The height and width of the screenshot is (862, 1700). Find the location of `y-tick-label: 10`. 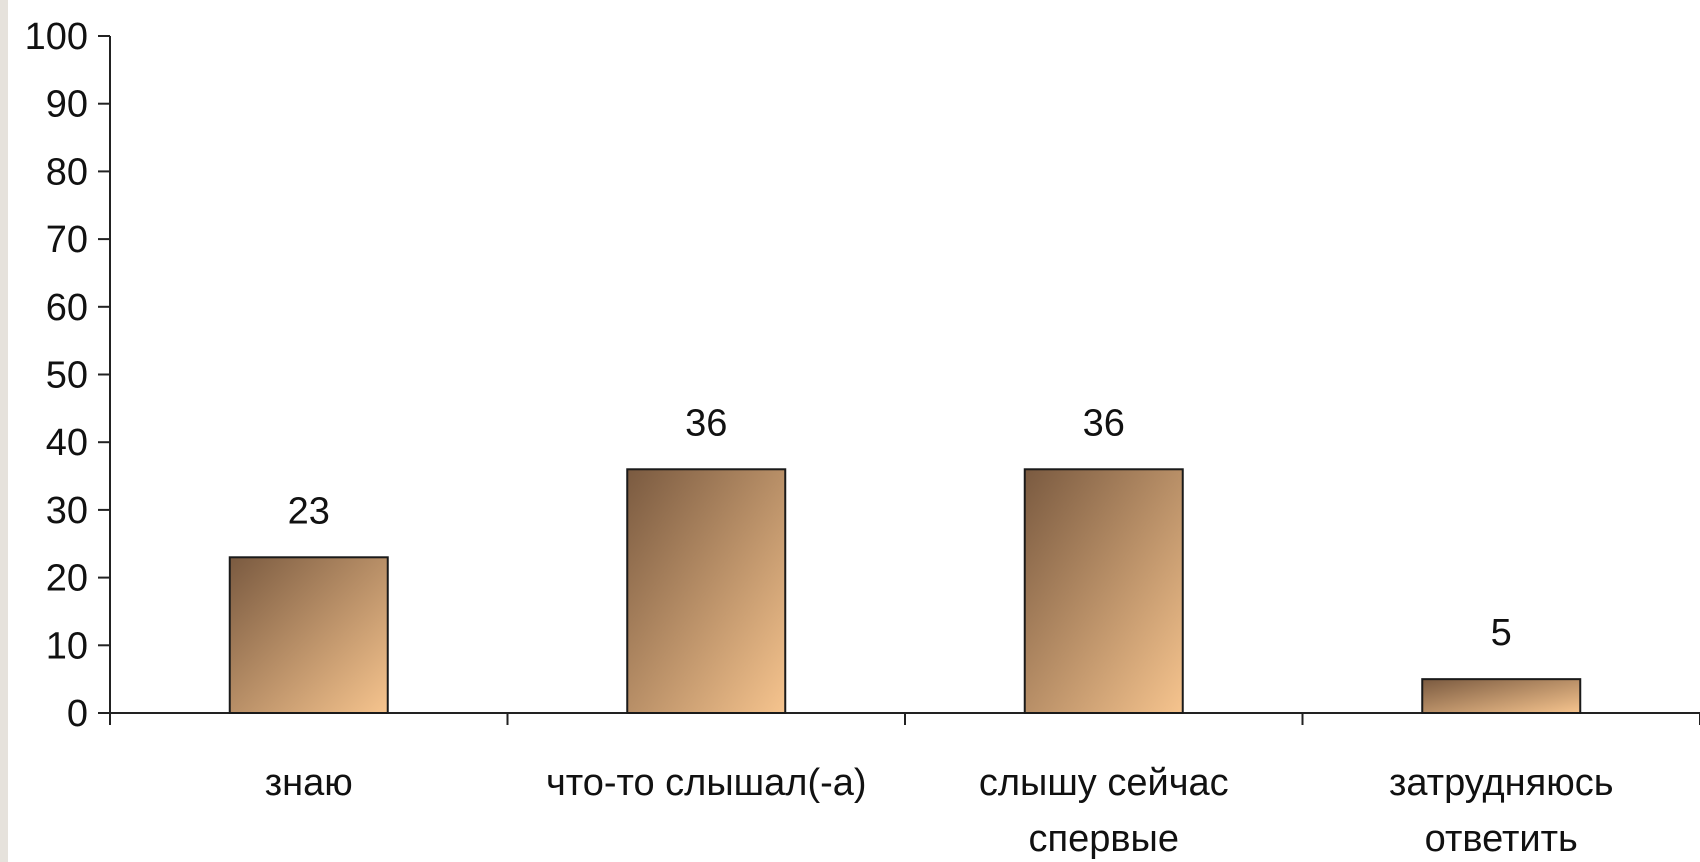

y-tick-label: 10 is located at coordinates (67, 646).